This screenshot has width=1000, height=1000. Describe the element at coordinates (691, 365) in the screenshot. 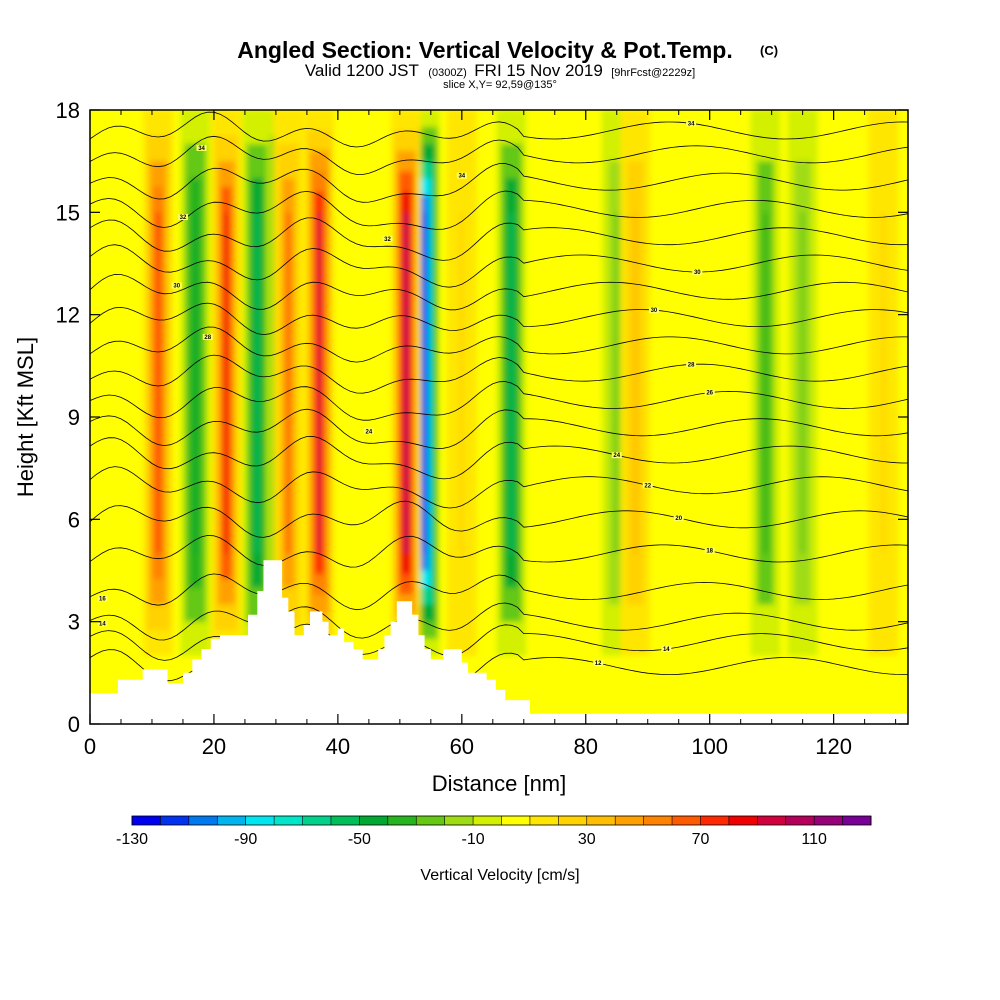

I see `isentrope-label-10: 28` at that location.